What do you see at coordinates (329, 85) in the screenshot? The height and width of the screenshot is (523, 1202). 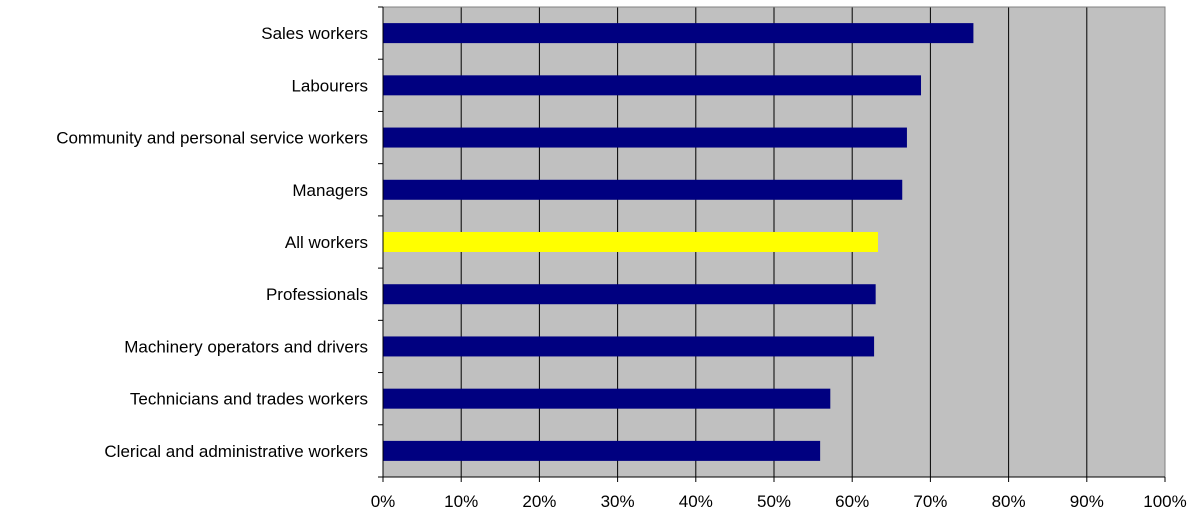 I see `category-label: Labourers` at bounding box center [329, 85].